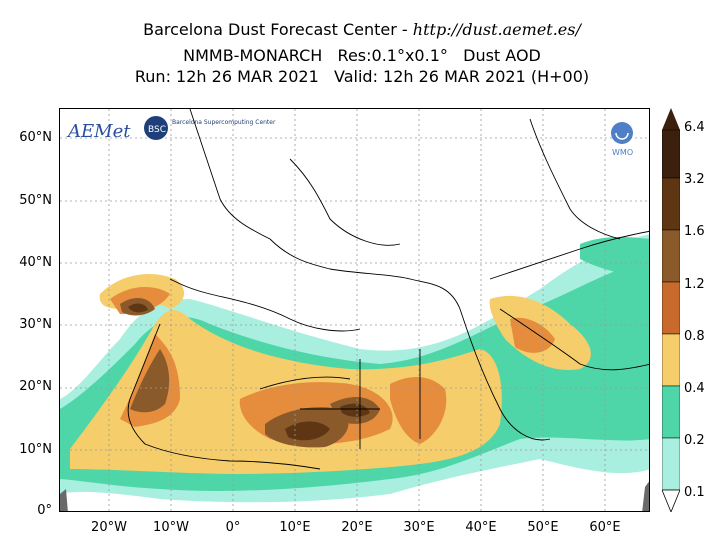  Describe the element at coordinates (35, 324) in the screenshot. I see `lat-label-30: 30°N` at that location.